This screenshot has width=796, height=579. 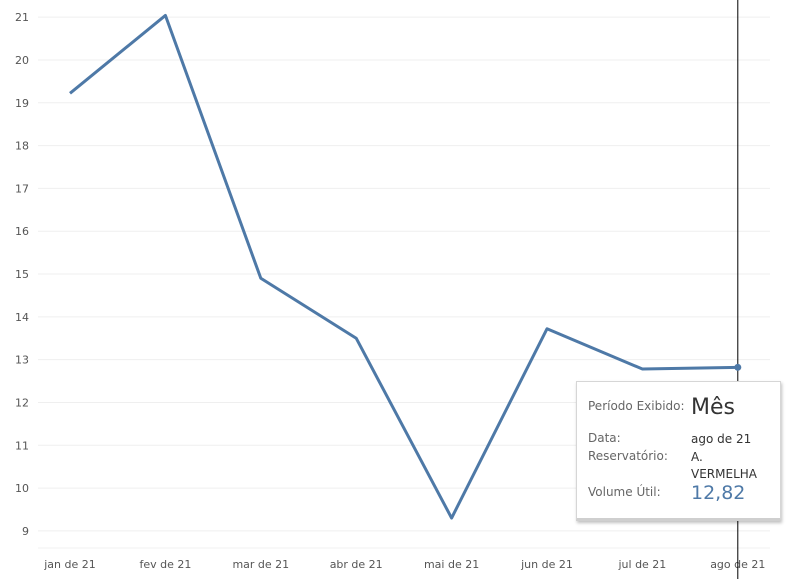 I want to click on y-tick-label: 9, so click(x=25, y=531).